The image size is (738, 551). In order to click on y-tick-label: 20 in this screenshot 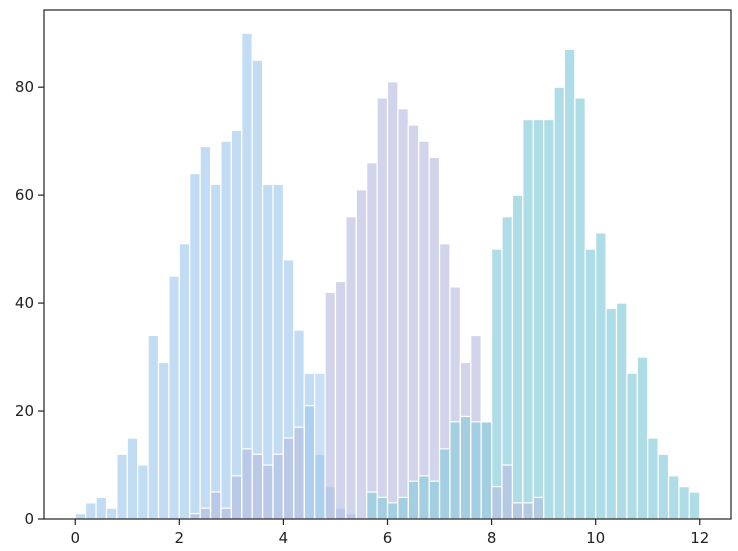, I will do `click(24, 411)`.